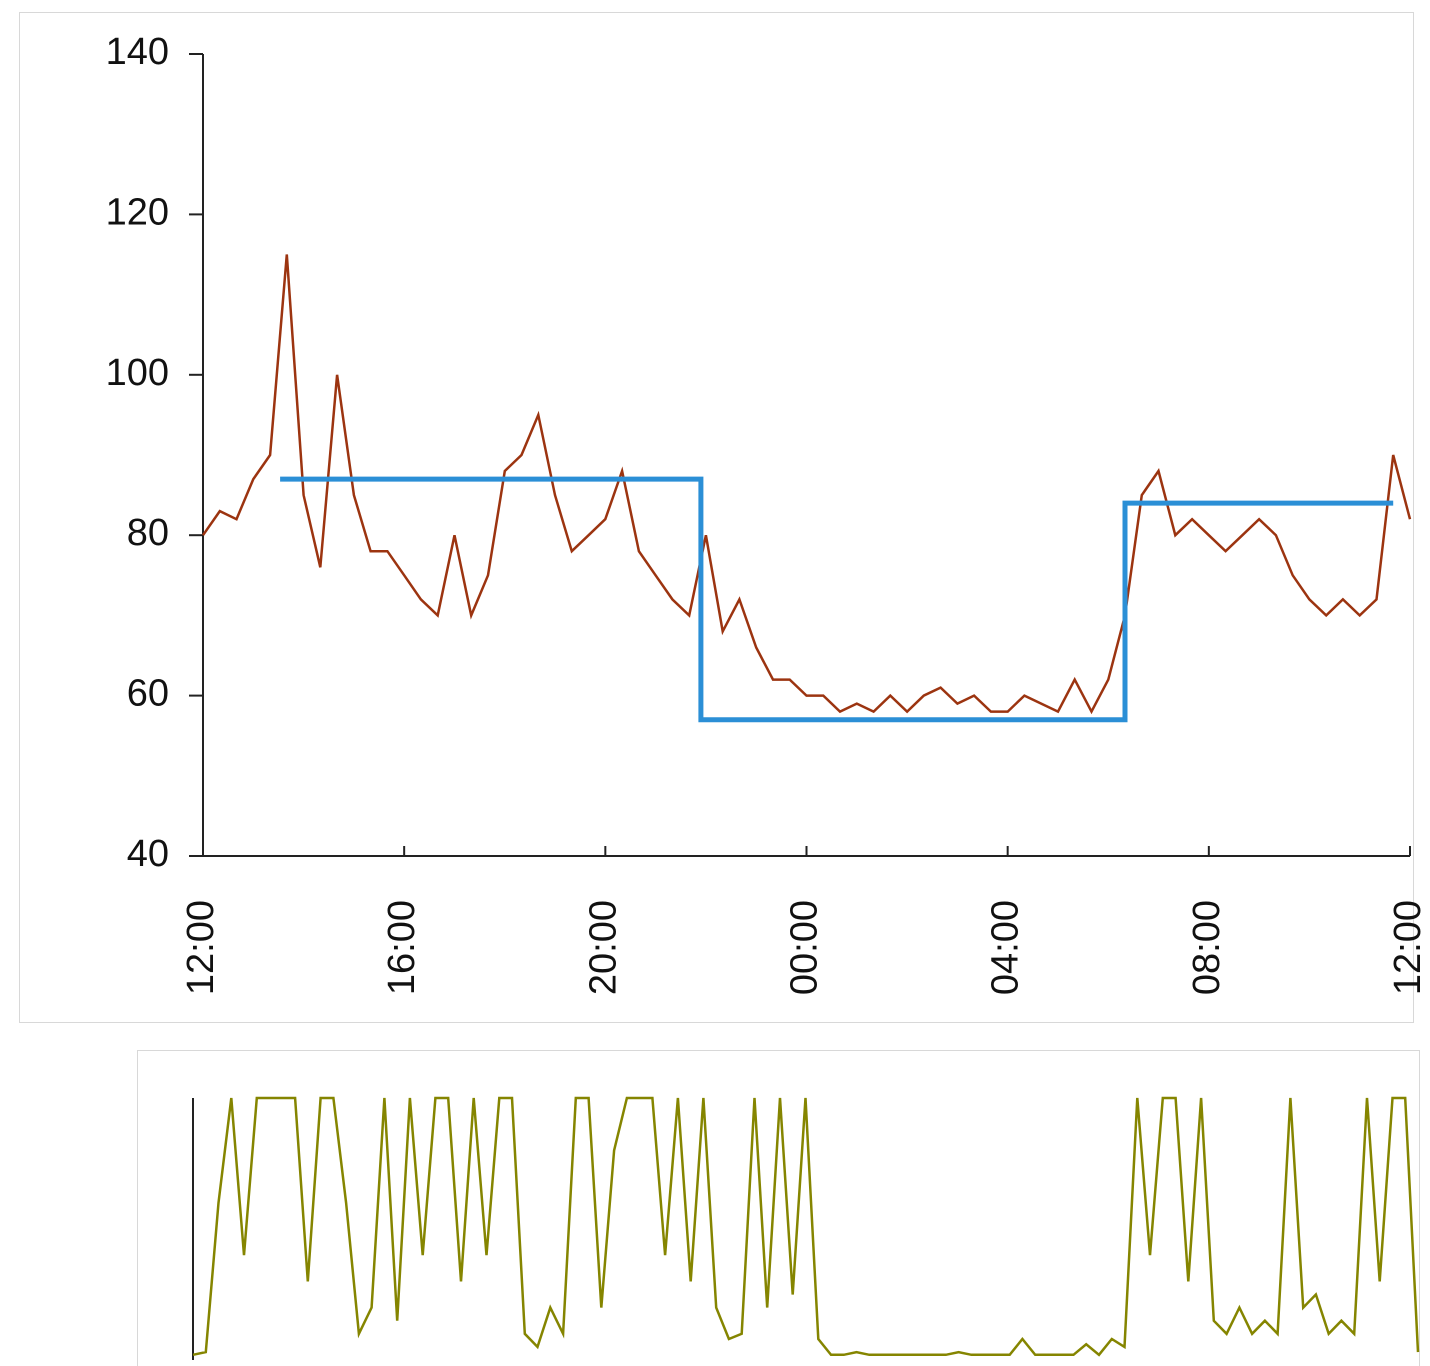  What do you see at coordinates (137, 52) in the screenshot?
I see `y-tick-label: 140` at bounding box center [137, 52].